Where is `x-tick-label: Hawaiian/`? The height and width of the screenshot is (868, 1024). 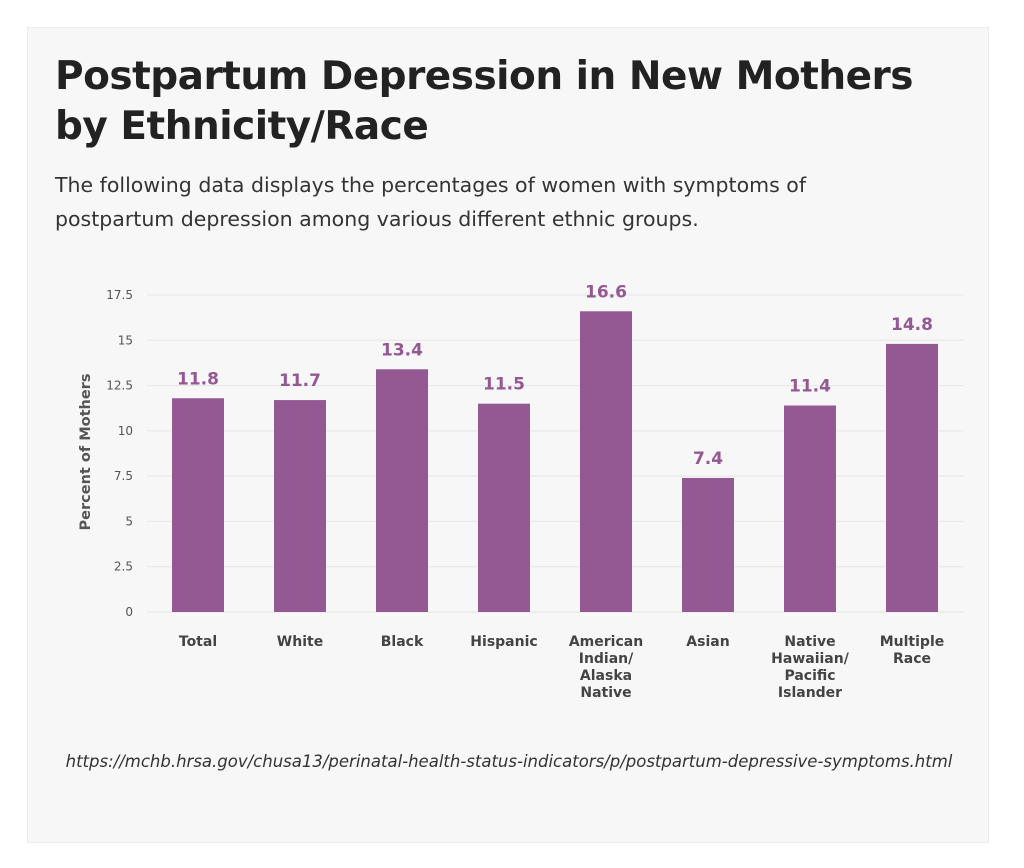
x-tick-label: Hawaiian/ is located at coordinates (810, 659).